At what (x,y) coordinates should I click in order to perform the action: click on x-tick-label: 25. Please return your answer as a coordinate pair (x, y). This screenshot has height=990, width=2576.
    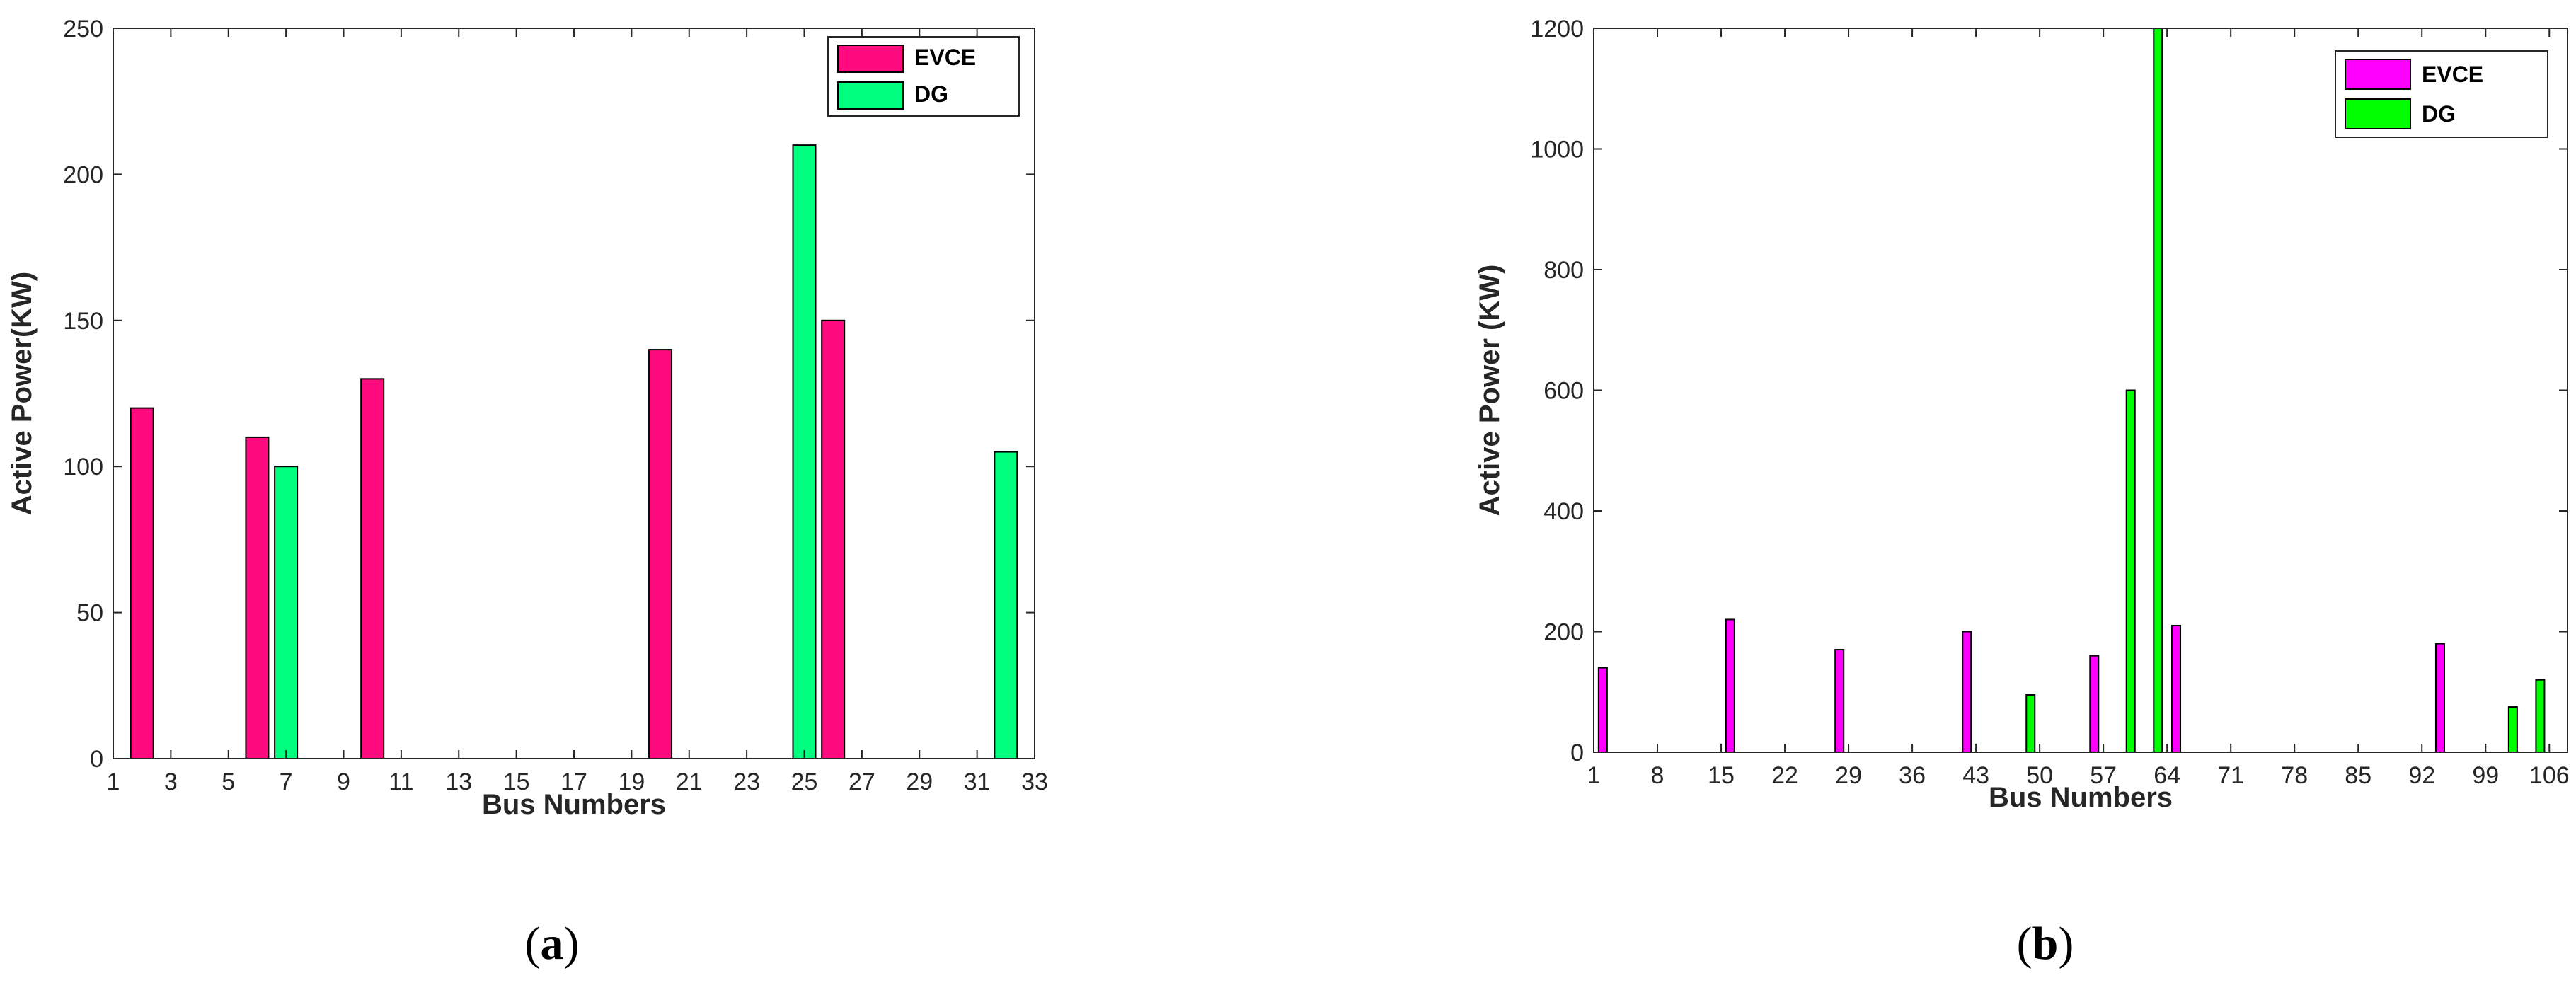
    Looking at the image, I should click on (804, 782).